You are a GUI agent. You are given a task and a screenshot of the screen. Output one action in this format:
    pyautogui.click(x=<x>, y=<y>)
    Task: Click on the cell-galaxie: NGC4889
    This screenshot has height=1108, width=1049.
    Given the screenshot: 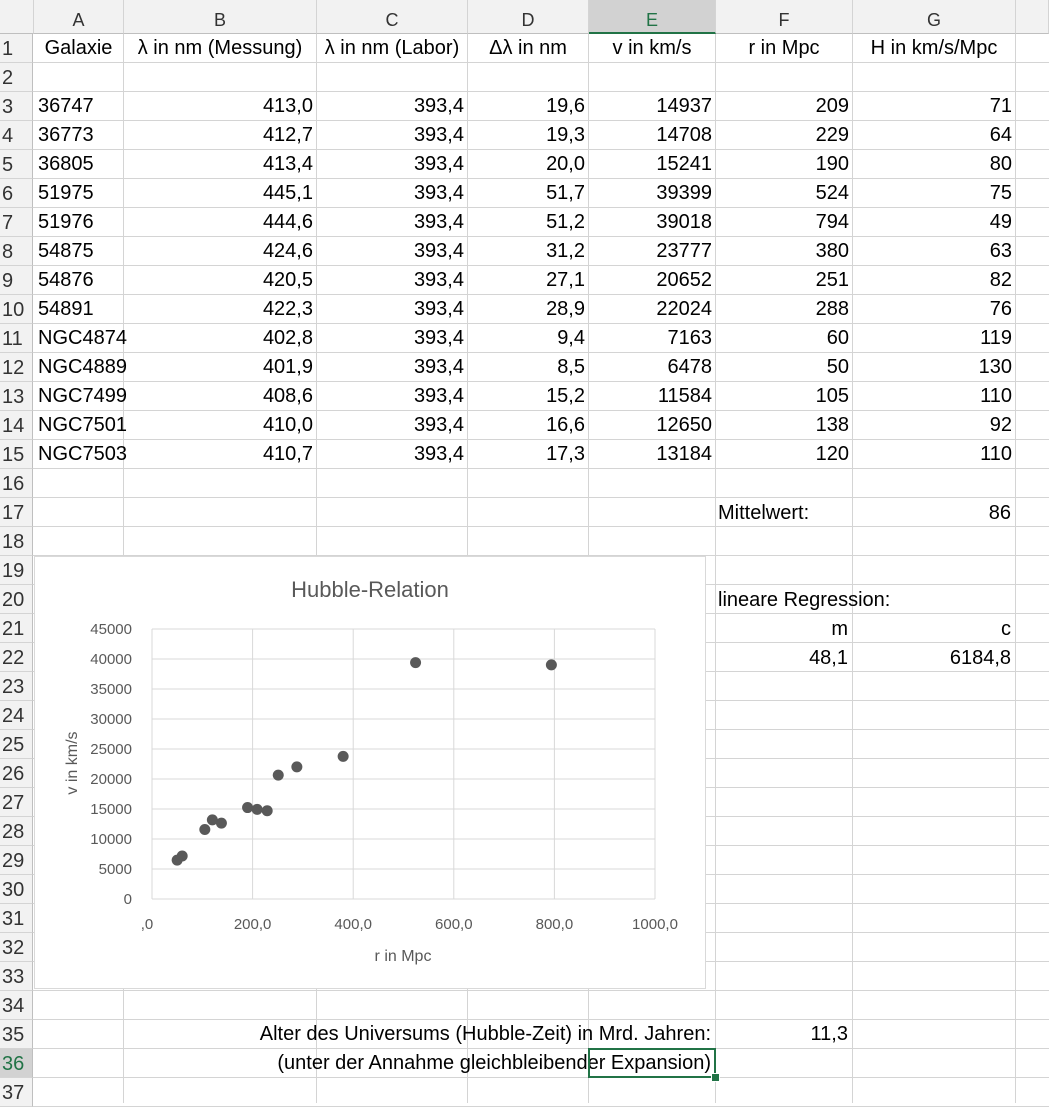 What is the action you would take?
    pyautogui.click(x=82, y=367)
    